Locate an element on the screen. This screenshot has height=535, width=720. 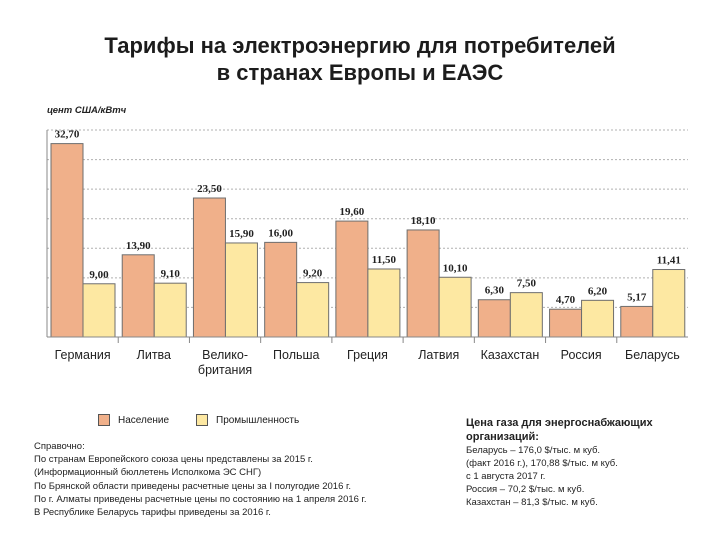
data-label: 4,70 is located at coordinates (566, 300).